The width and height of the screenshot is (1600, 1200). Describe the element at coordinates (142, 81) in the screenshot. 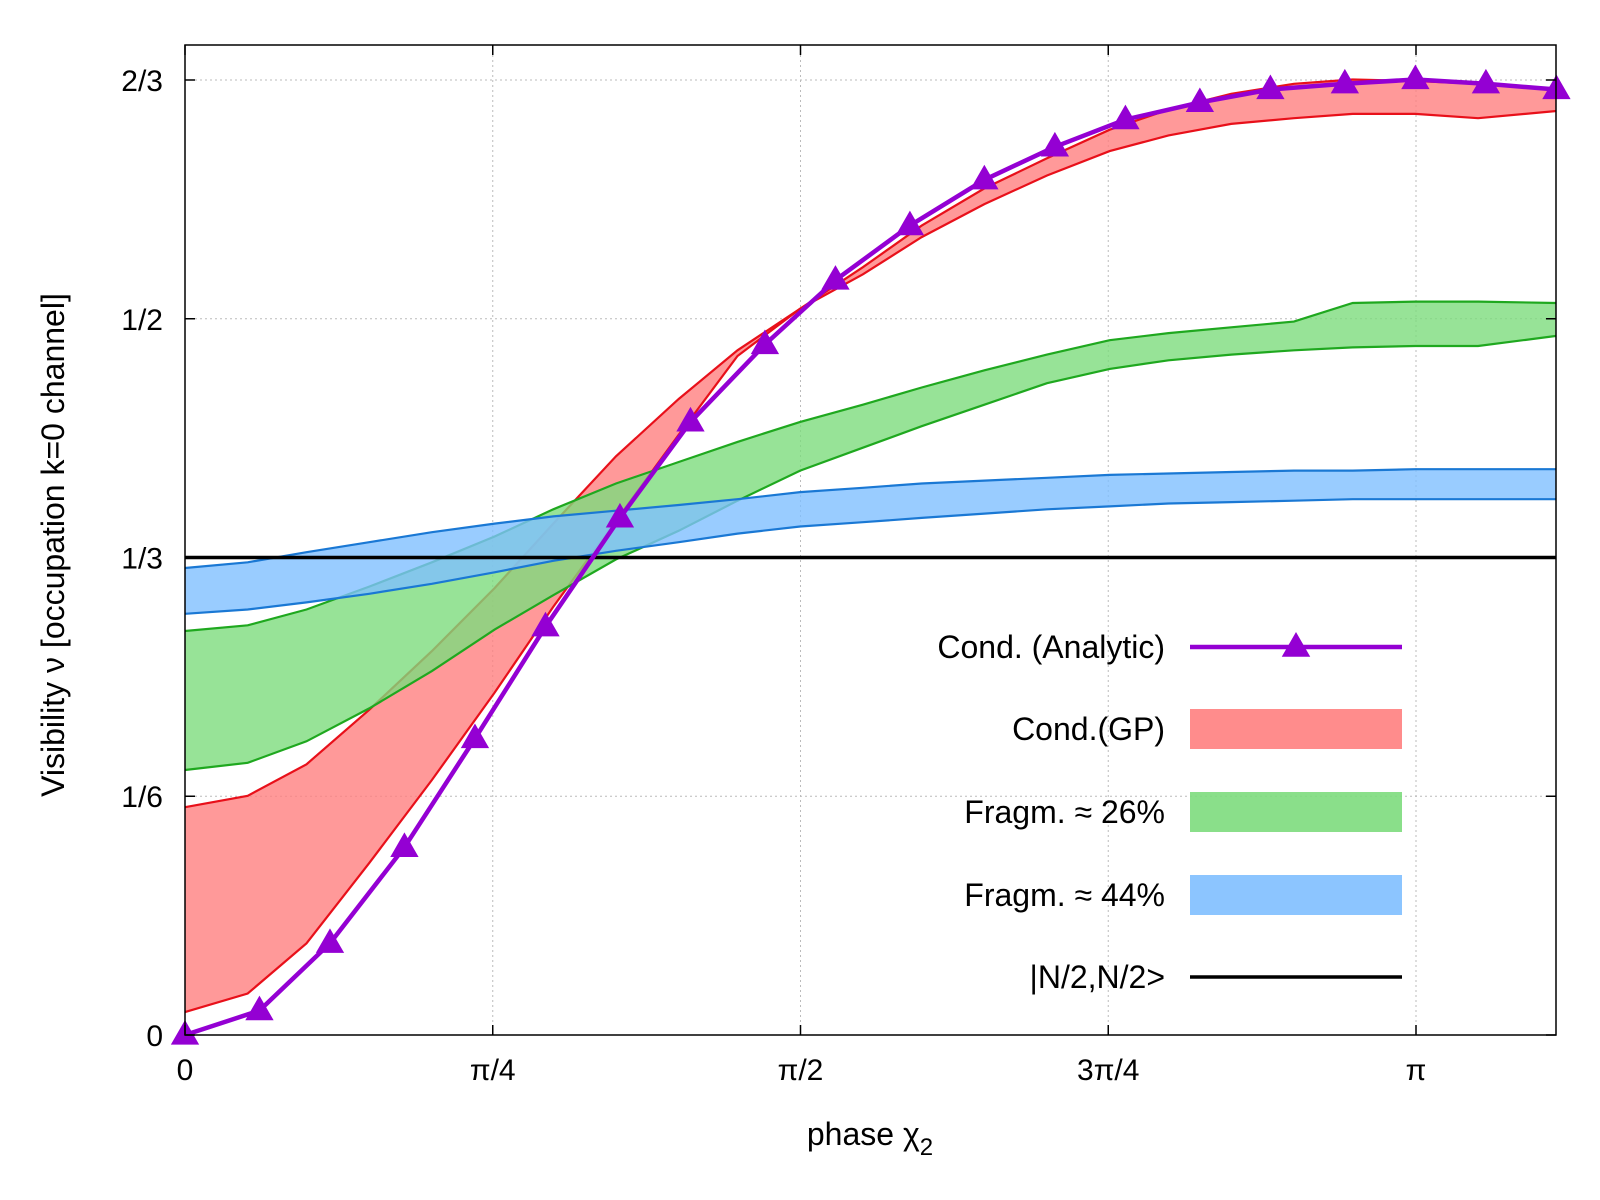

I see `y-tick-label: 2/3` at that location.